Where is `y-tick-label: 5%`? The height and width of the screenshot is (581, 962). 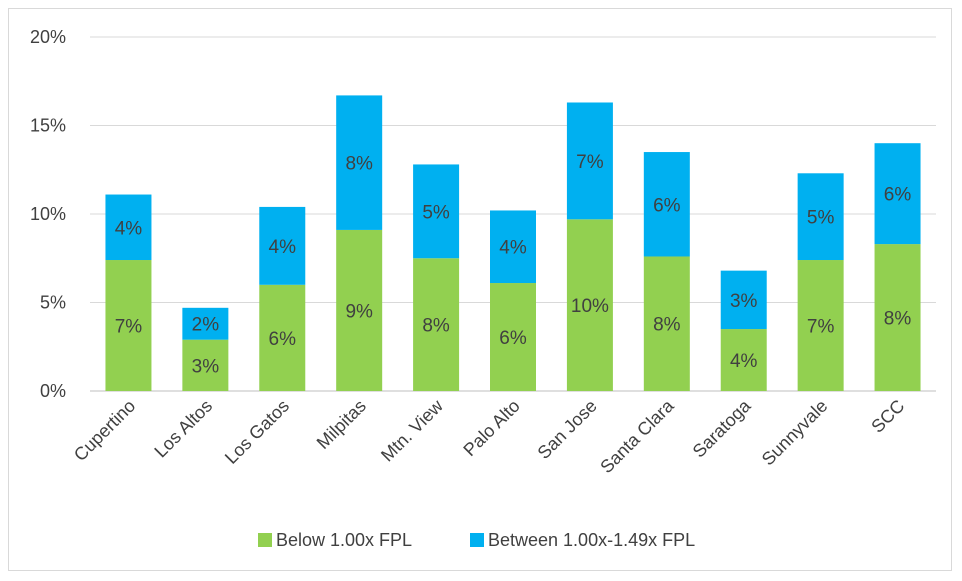 y-tick-label: 5% is located at coordinates (53, 303).